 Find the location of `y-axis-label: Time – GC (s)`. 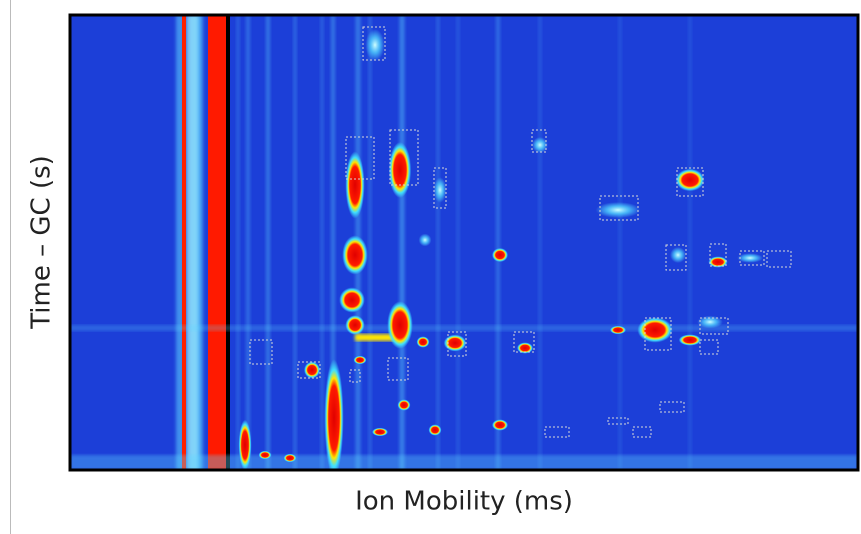

y-axis-label: Time – GC (s) is located at coordinates (42, 242).